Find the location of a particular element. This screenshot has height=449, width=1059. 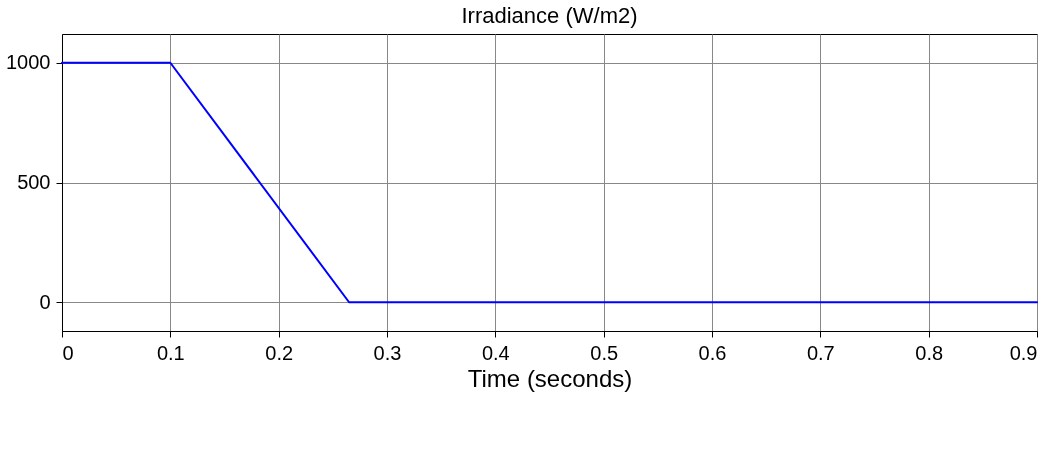

x-axis-title: Time (seconds) is located at coordinates (550, 378).